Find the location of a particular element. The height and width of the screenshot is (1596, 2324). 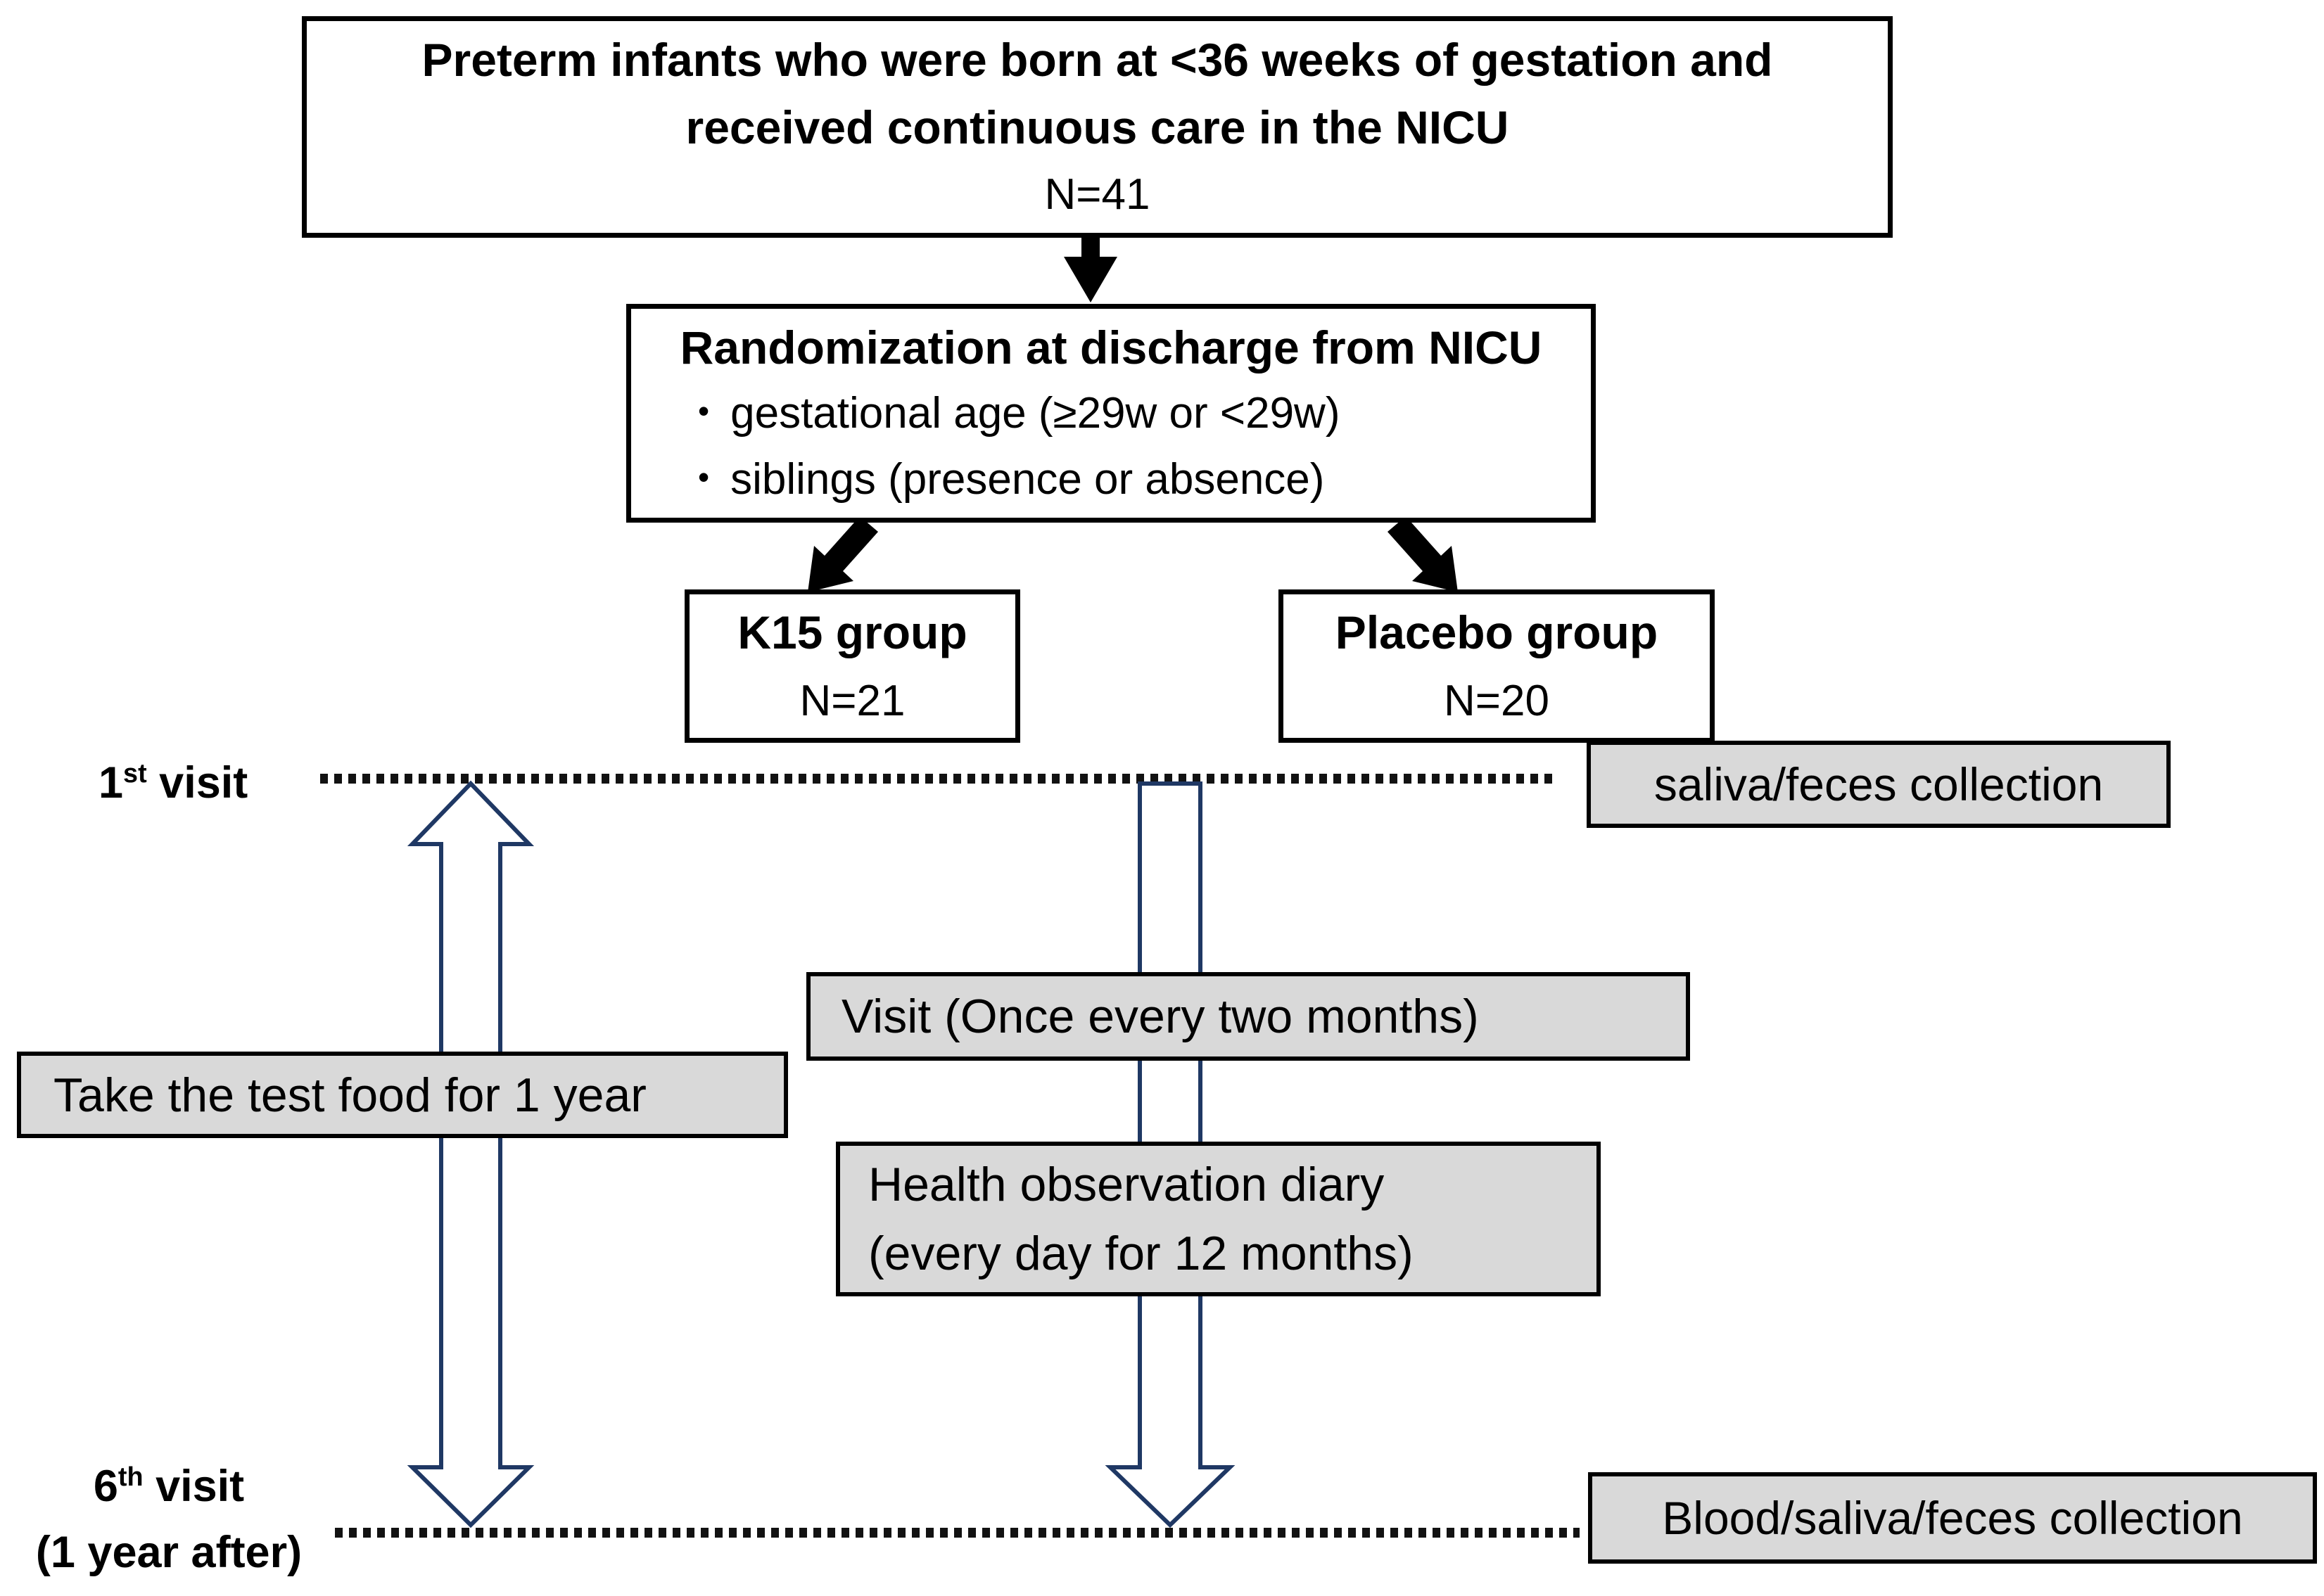

randomization-bullet-2: • siblings (presence or absence) is located at coordinates (1111, 481).